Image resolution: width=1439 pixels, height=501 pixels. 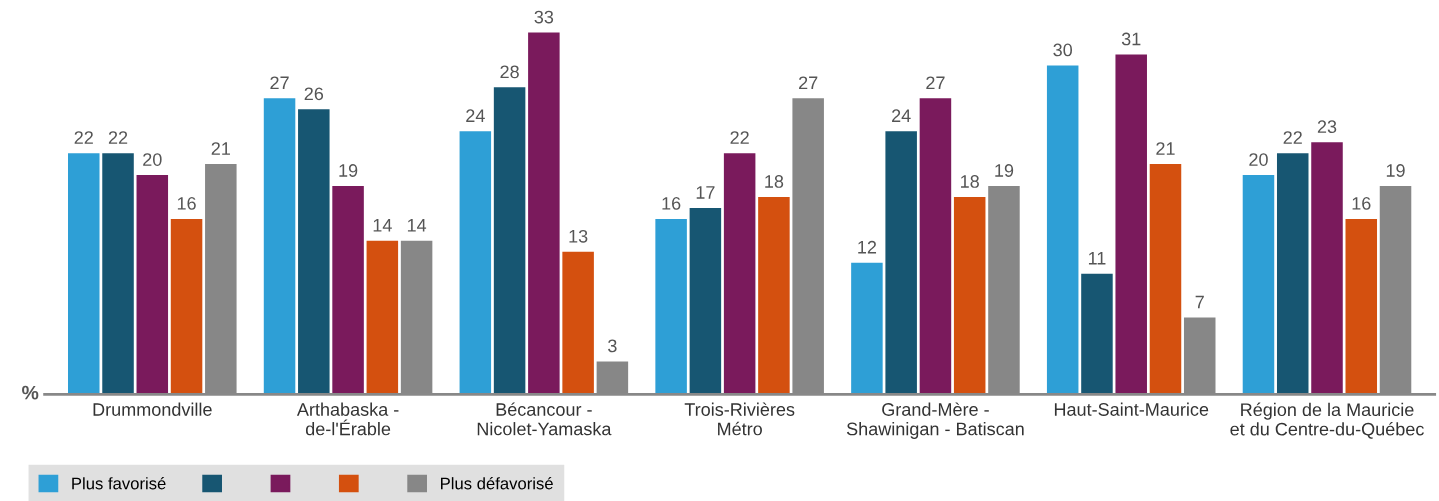 I want to click on x-tick-label: Drummondville, so click(x=152, y=409).